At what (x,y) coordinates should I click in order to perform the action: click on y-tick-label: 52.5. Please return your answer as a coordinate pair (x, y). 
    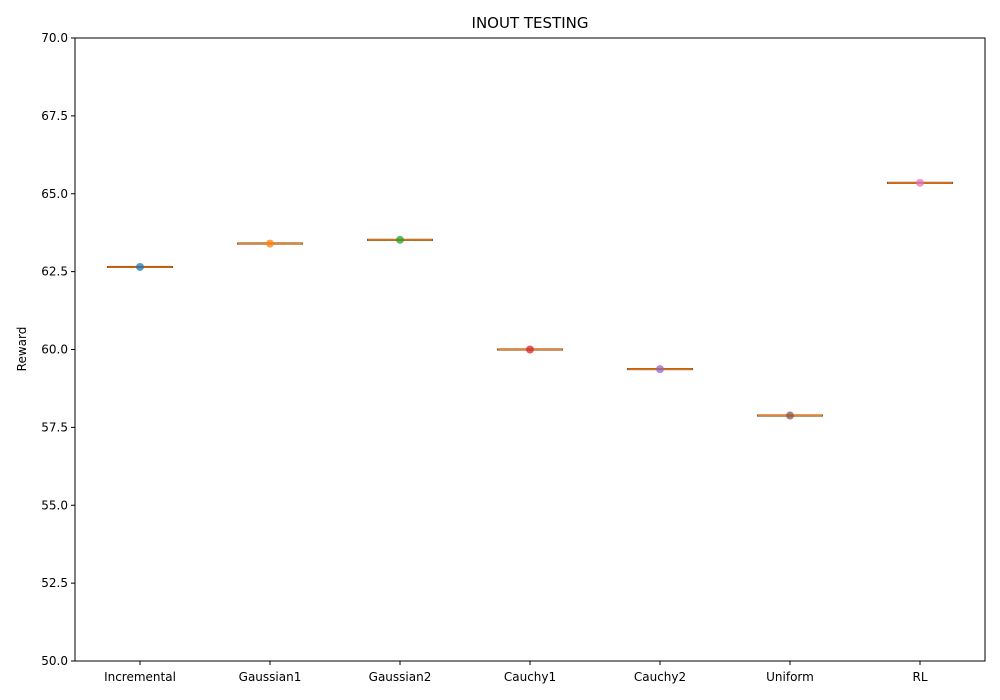
    Looking at the image, I should click on (54, 583).